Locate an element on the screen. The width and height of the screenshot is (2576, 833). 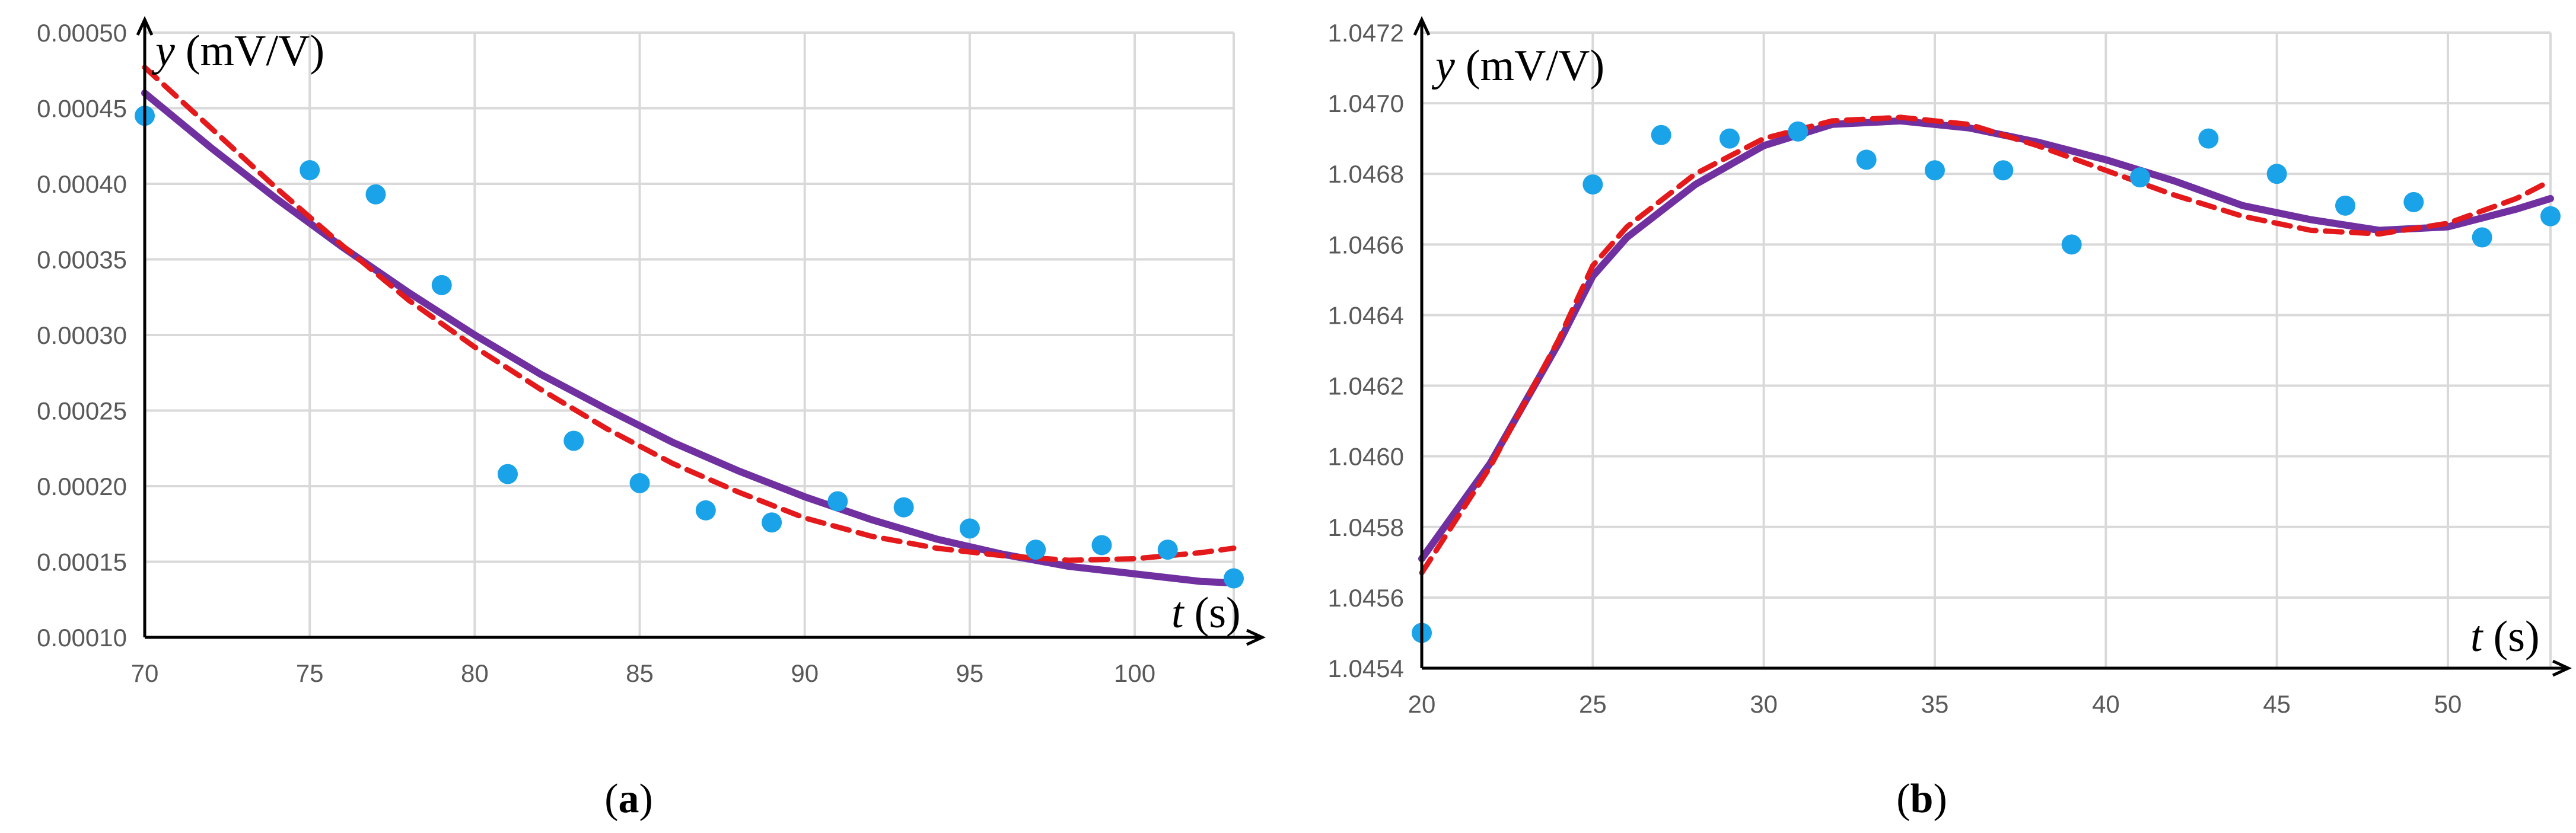
panel-b-y-tick-label: 1.0466 is located at coordinates (1366, 244).